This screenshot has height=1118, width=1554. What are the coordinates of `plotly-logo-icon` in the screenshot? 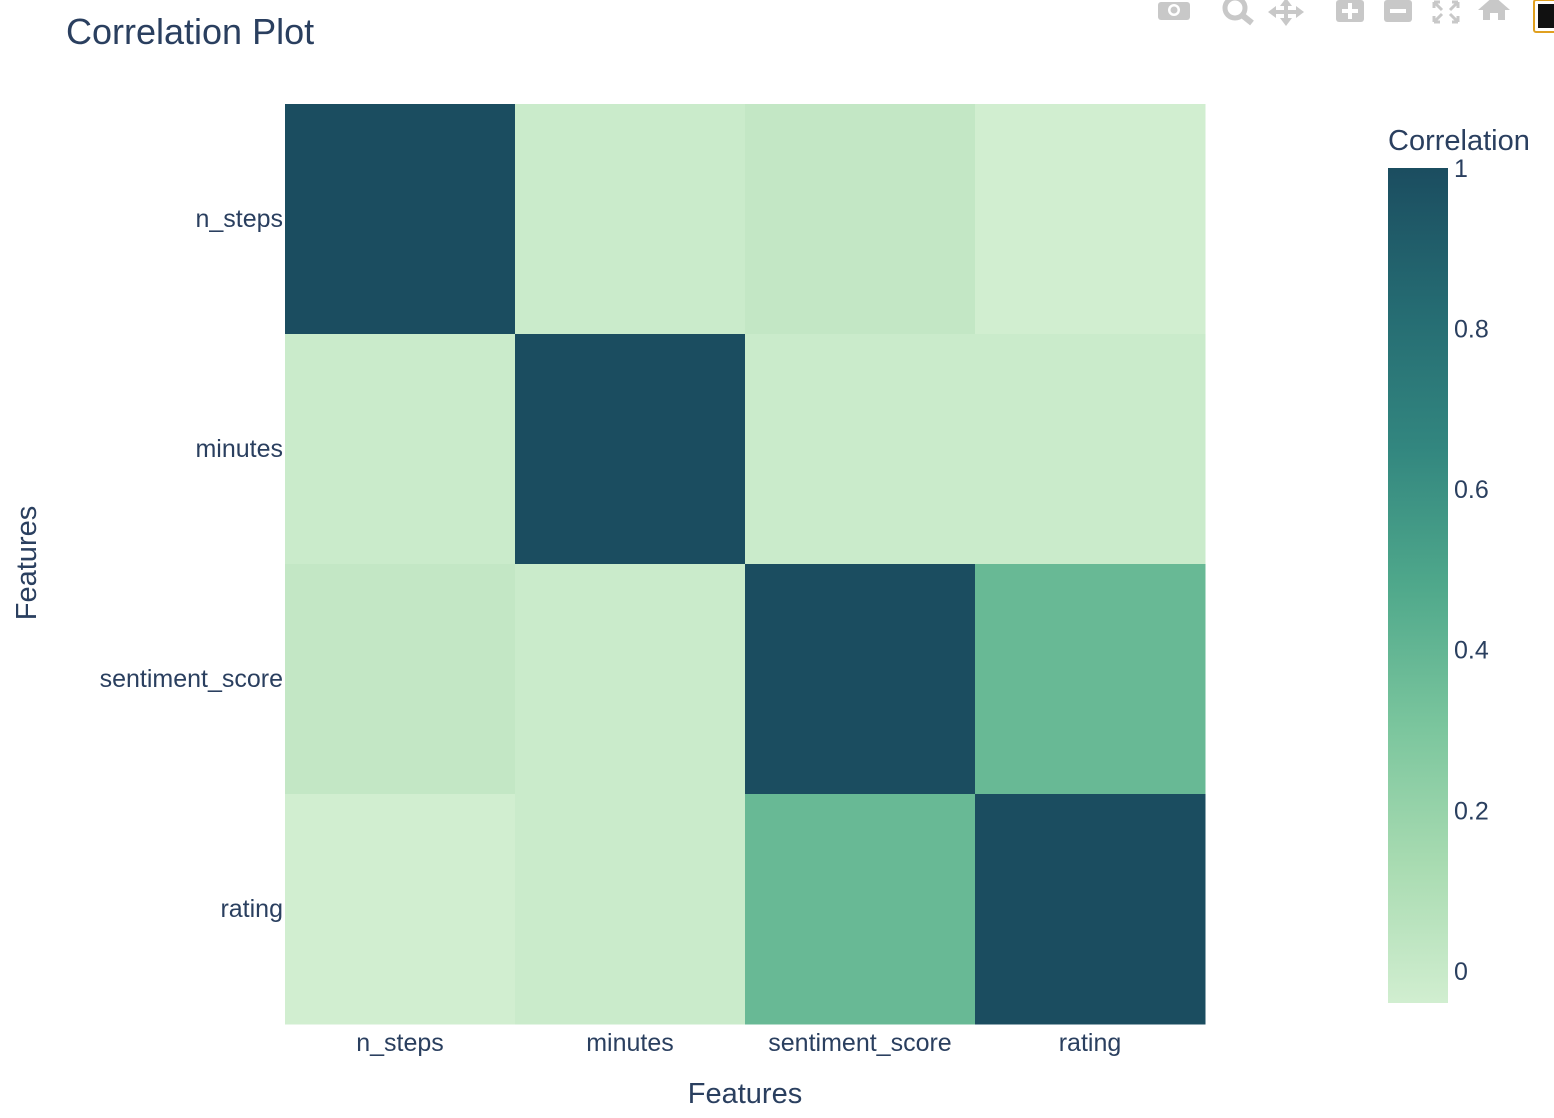 It's located at (1543, 16).